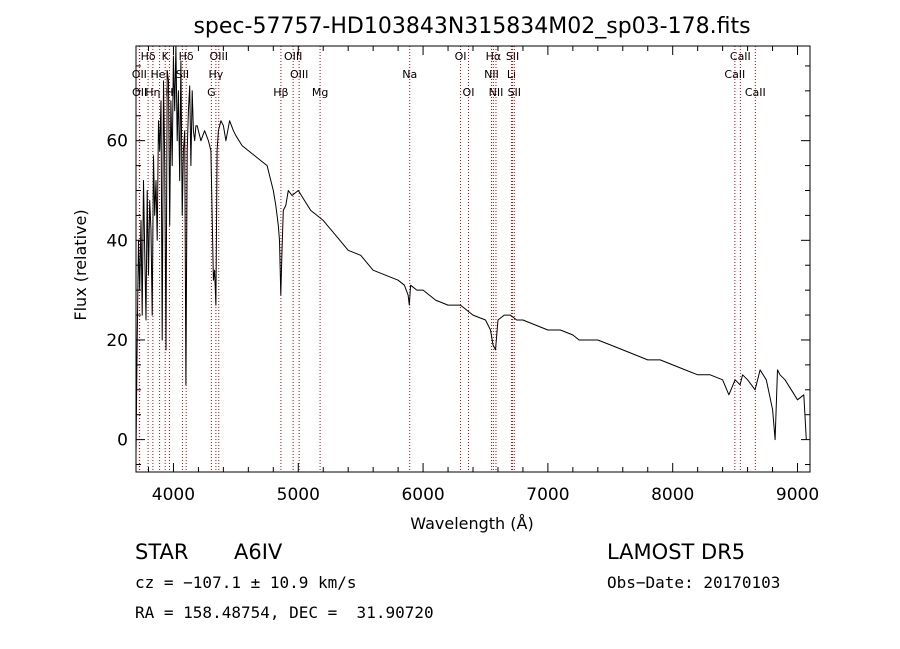 This screenshot has width=900, height=649. What do you see at coordinates (162, 552) in the screenshot?
I see `object-class: STAR` at bounding box center [162, 552].